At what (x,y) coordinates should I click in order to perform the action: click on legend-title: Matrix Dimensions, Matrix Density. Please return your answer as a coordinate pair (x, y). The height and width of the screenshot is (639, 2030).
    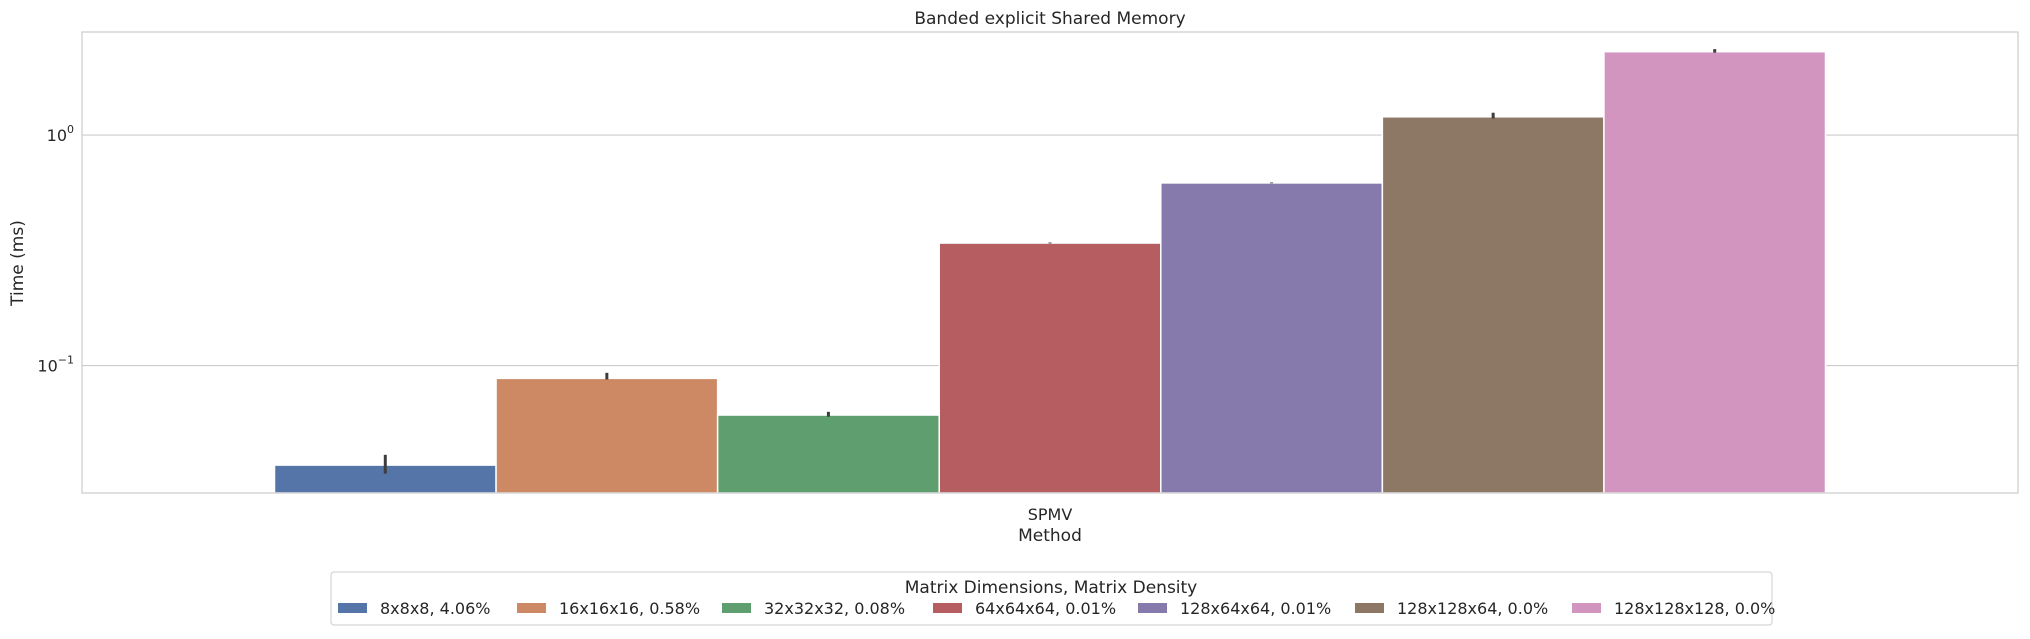
    Looking at the image, I should click on (1051, 588).